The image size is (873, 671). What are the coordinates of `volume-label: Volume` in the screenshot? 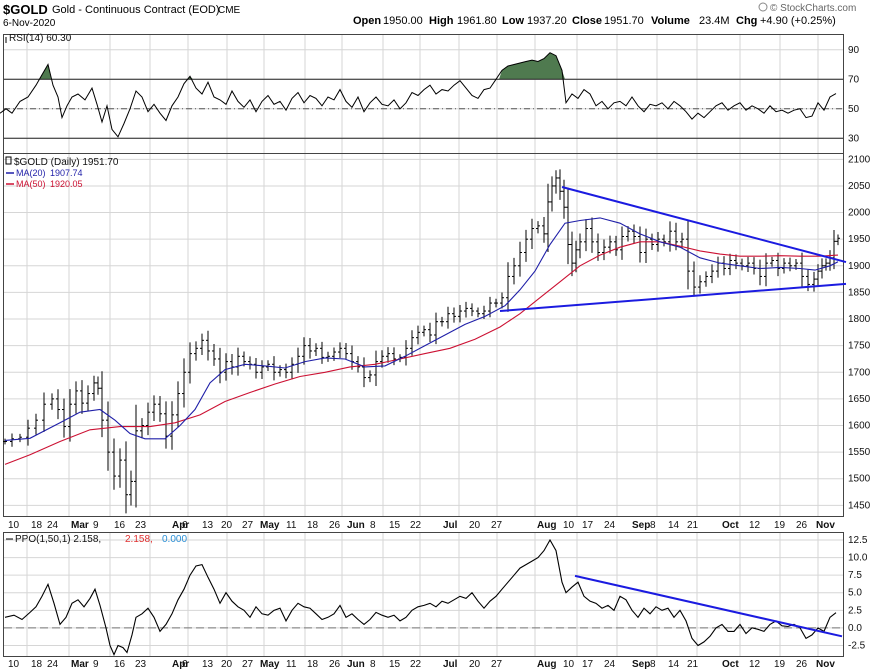 It's located at (670, 21).